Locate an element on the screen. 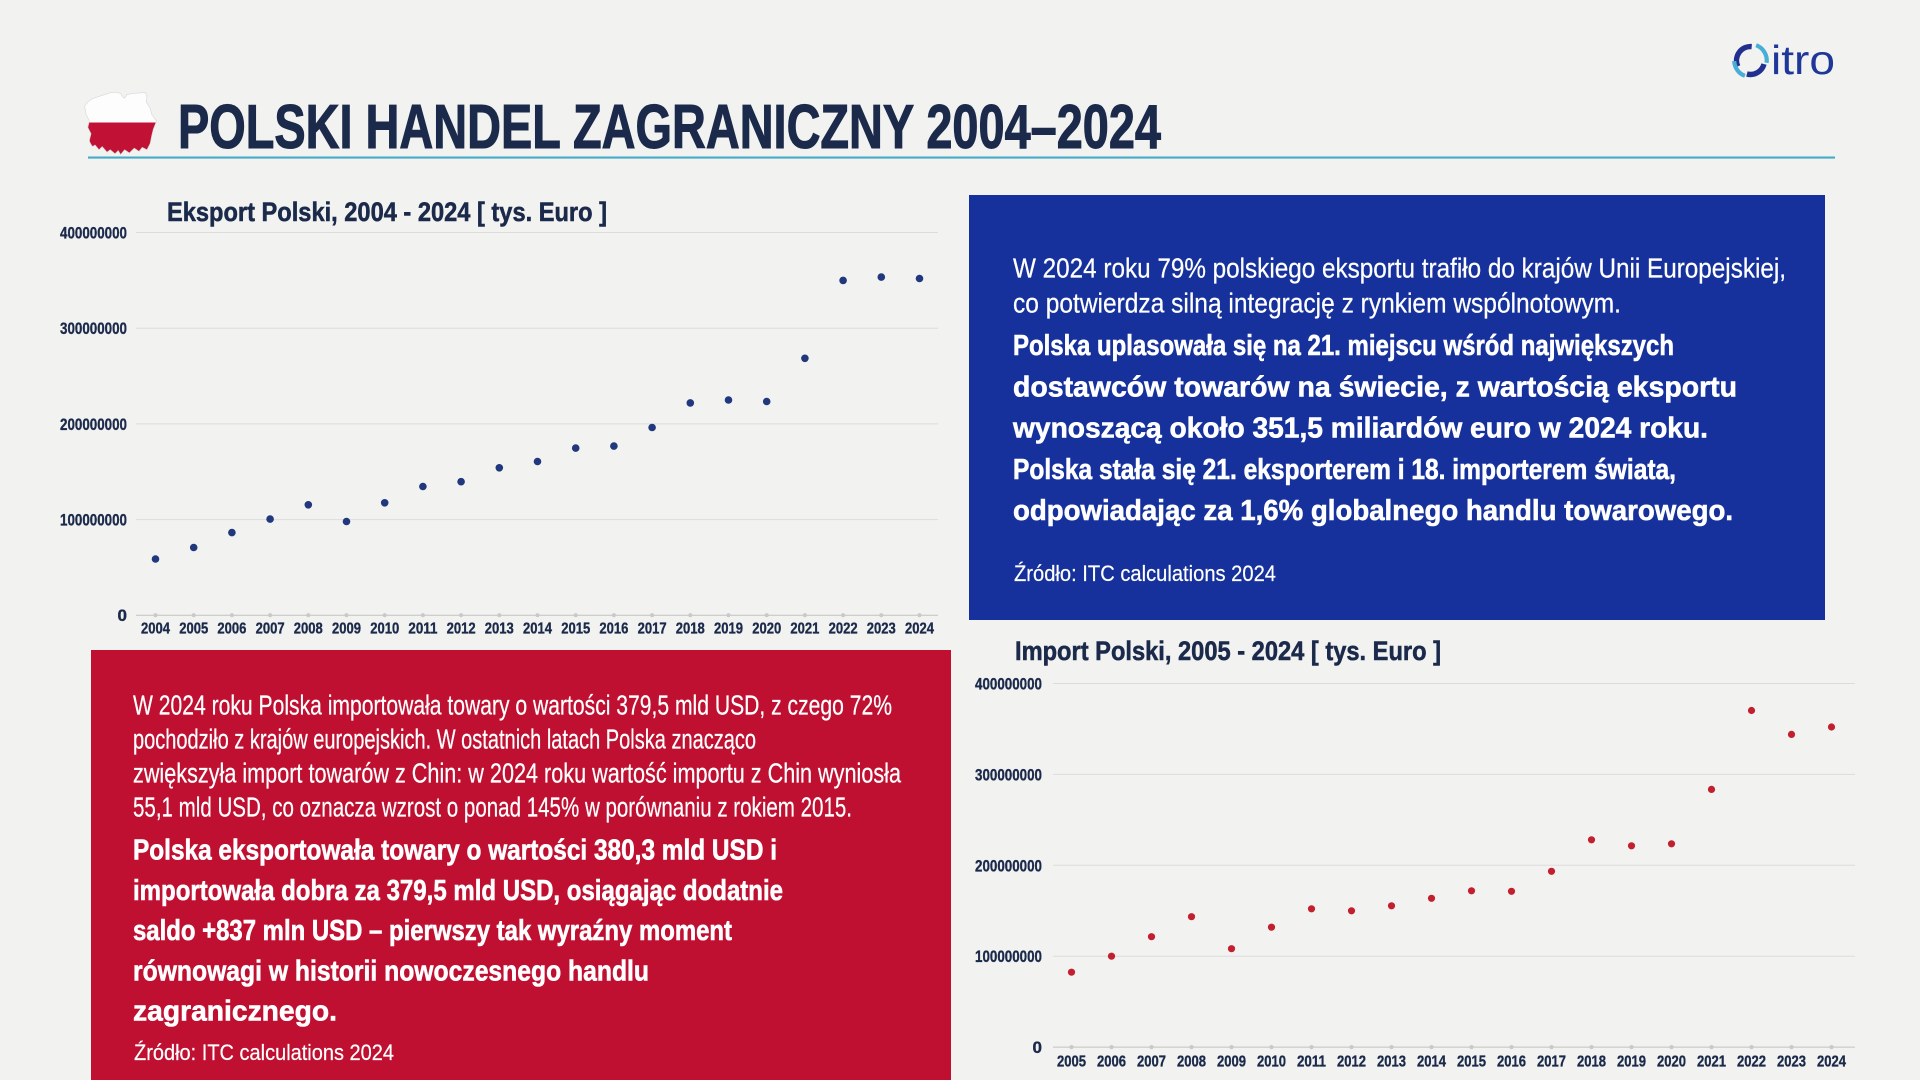  svg-text:POLSKI HANDEL ZAGRANICZNY 2004: POLSKI HANDEL ZAGRANICZNY 2004–2024 is located at coordinates (669, 127).